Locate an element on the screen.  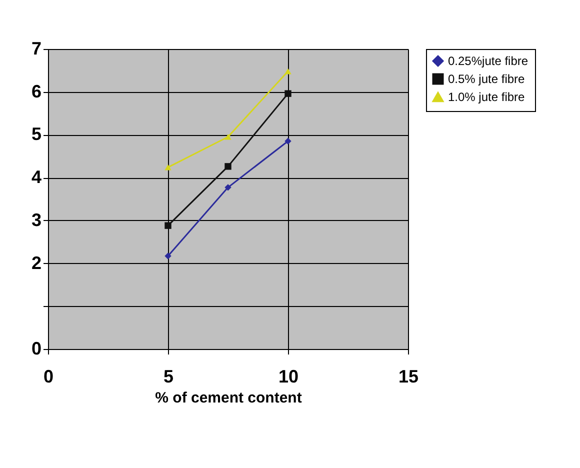
y-tick-label: 0 is located at coordinates (36, 348).